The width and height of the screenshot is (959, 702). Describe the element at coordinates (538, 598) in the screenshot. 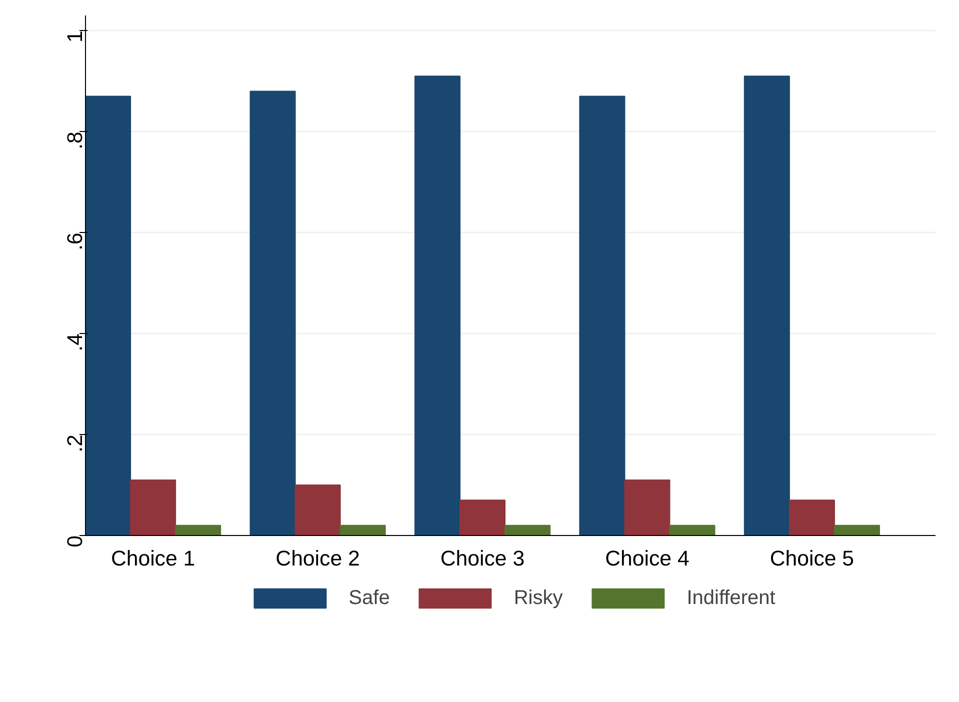

I see `legend-label: Risky` at that location.